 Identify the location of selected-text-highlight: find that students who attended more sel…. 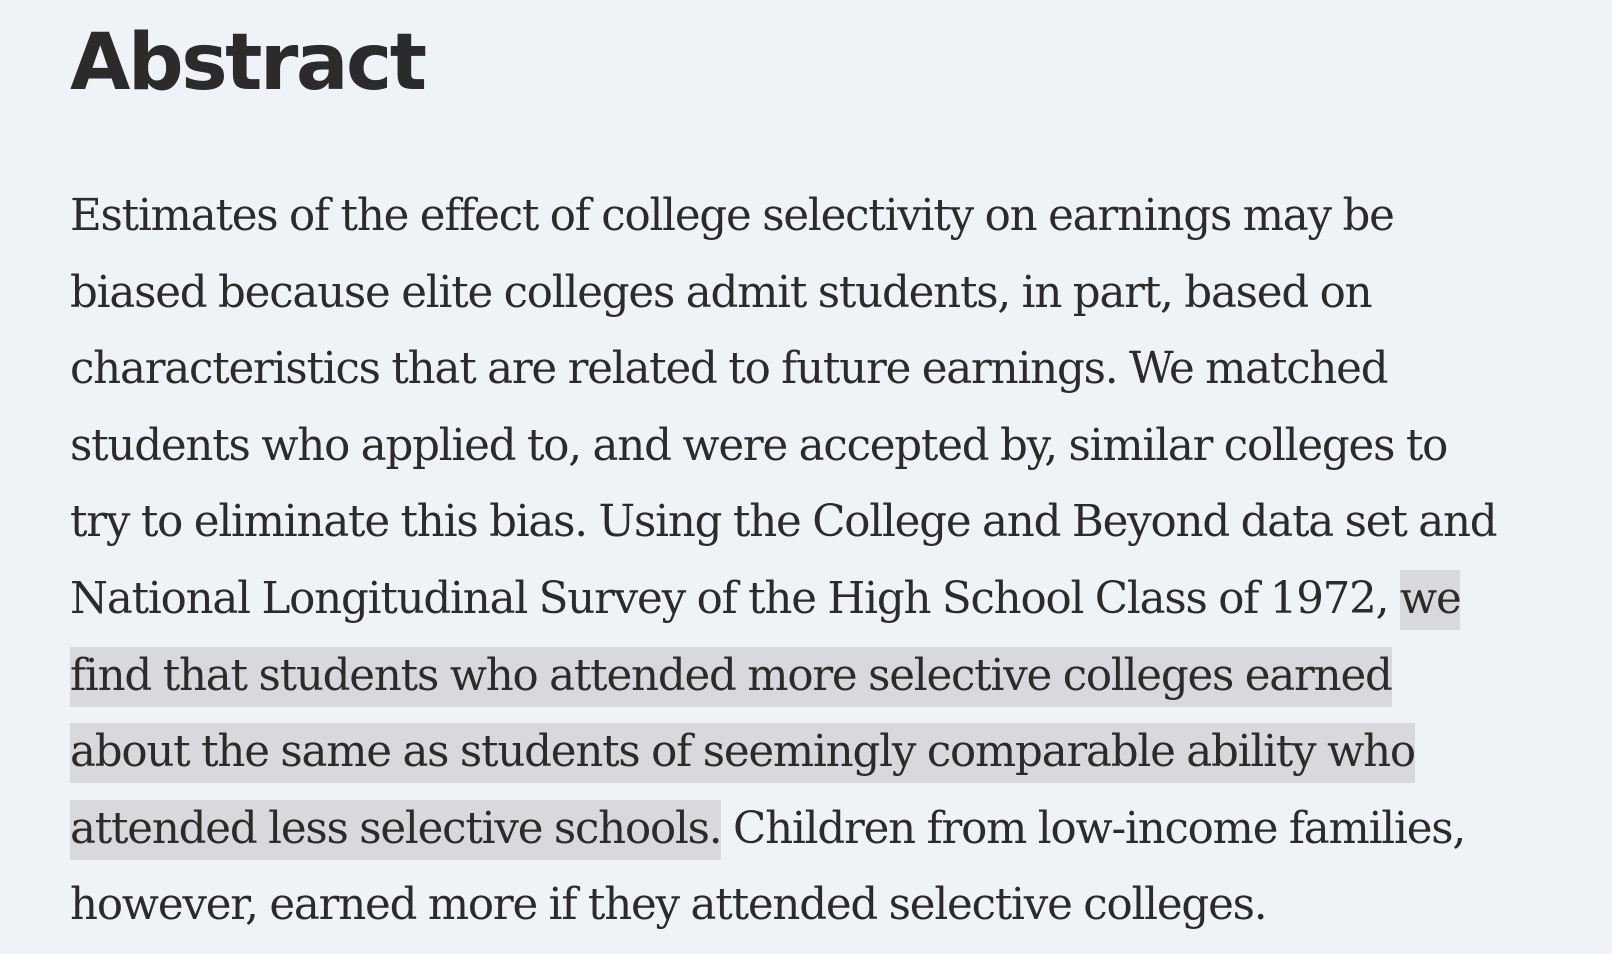
(731, 676).